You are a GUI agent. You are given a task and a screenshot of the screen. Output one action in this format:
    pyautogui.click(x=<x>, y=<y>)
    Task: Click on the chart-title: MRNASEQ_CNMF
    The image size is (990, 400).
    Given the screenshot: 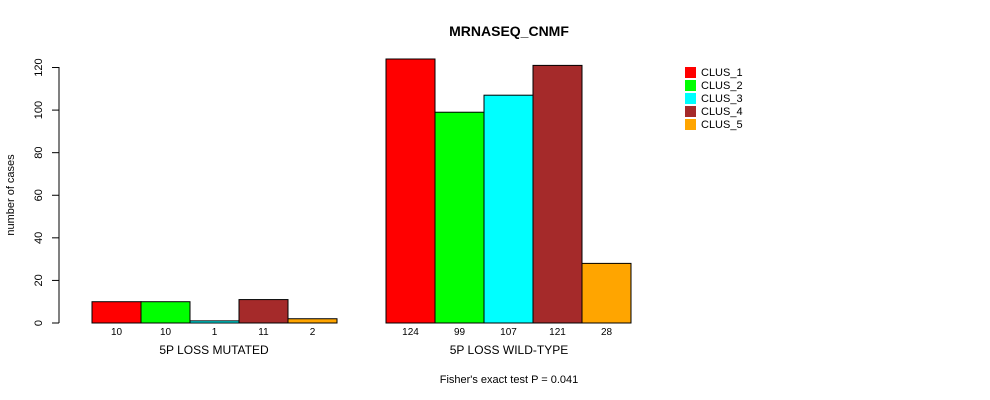 What is the action you would take?
    pyautogui.click(x=509, y=31)
    